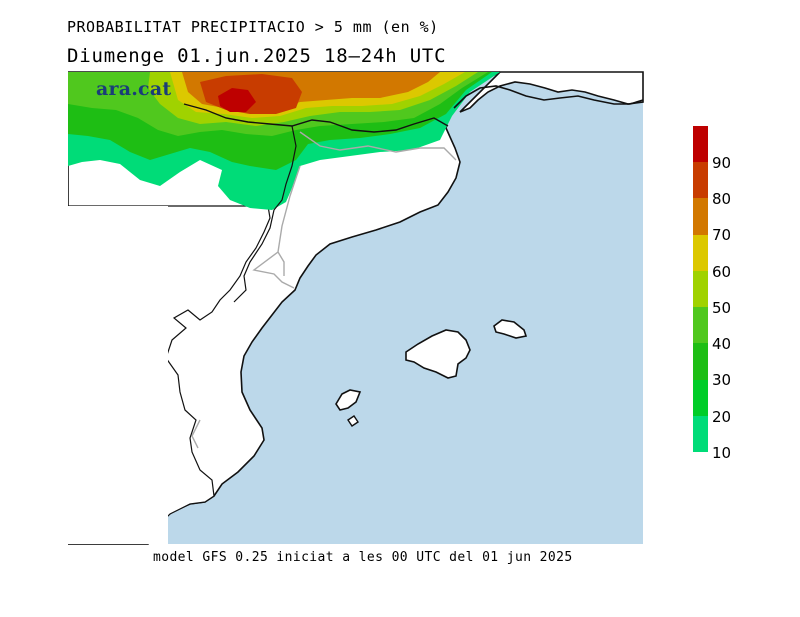 The width and height of the screenshot is (800, 617). Describe the element at coordinates (722, 271) in the screenshot. I see `legend-tick-label: 60` at that location.